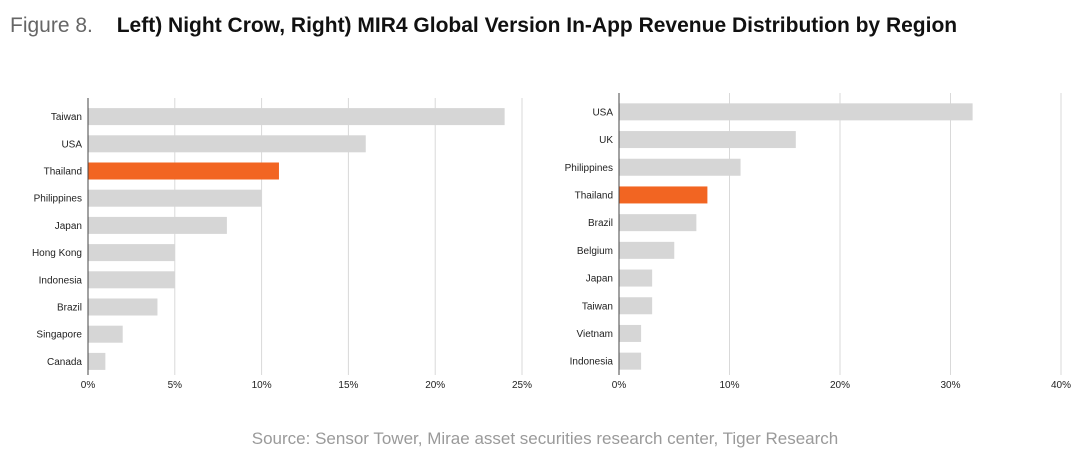  What do you see at coordinates (61, 280) in the screenshot?
I see `night-crow-category-label: Indonesia` at bounding box center [61, 280].